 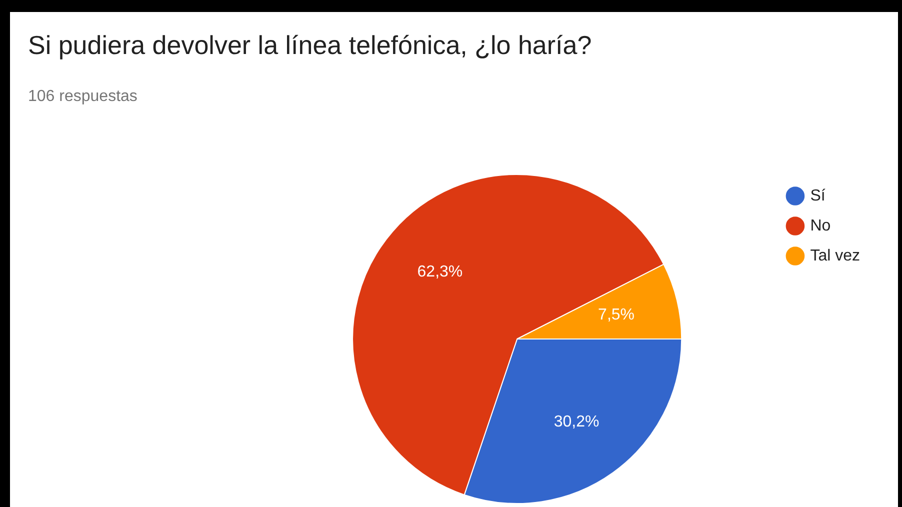 What do you see at coordinates (818, 195) in the screenshot?
I see `legend-label: Sí` at bounding box center [818, 195].